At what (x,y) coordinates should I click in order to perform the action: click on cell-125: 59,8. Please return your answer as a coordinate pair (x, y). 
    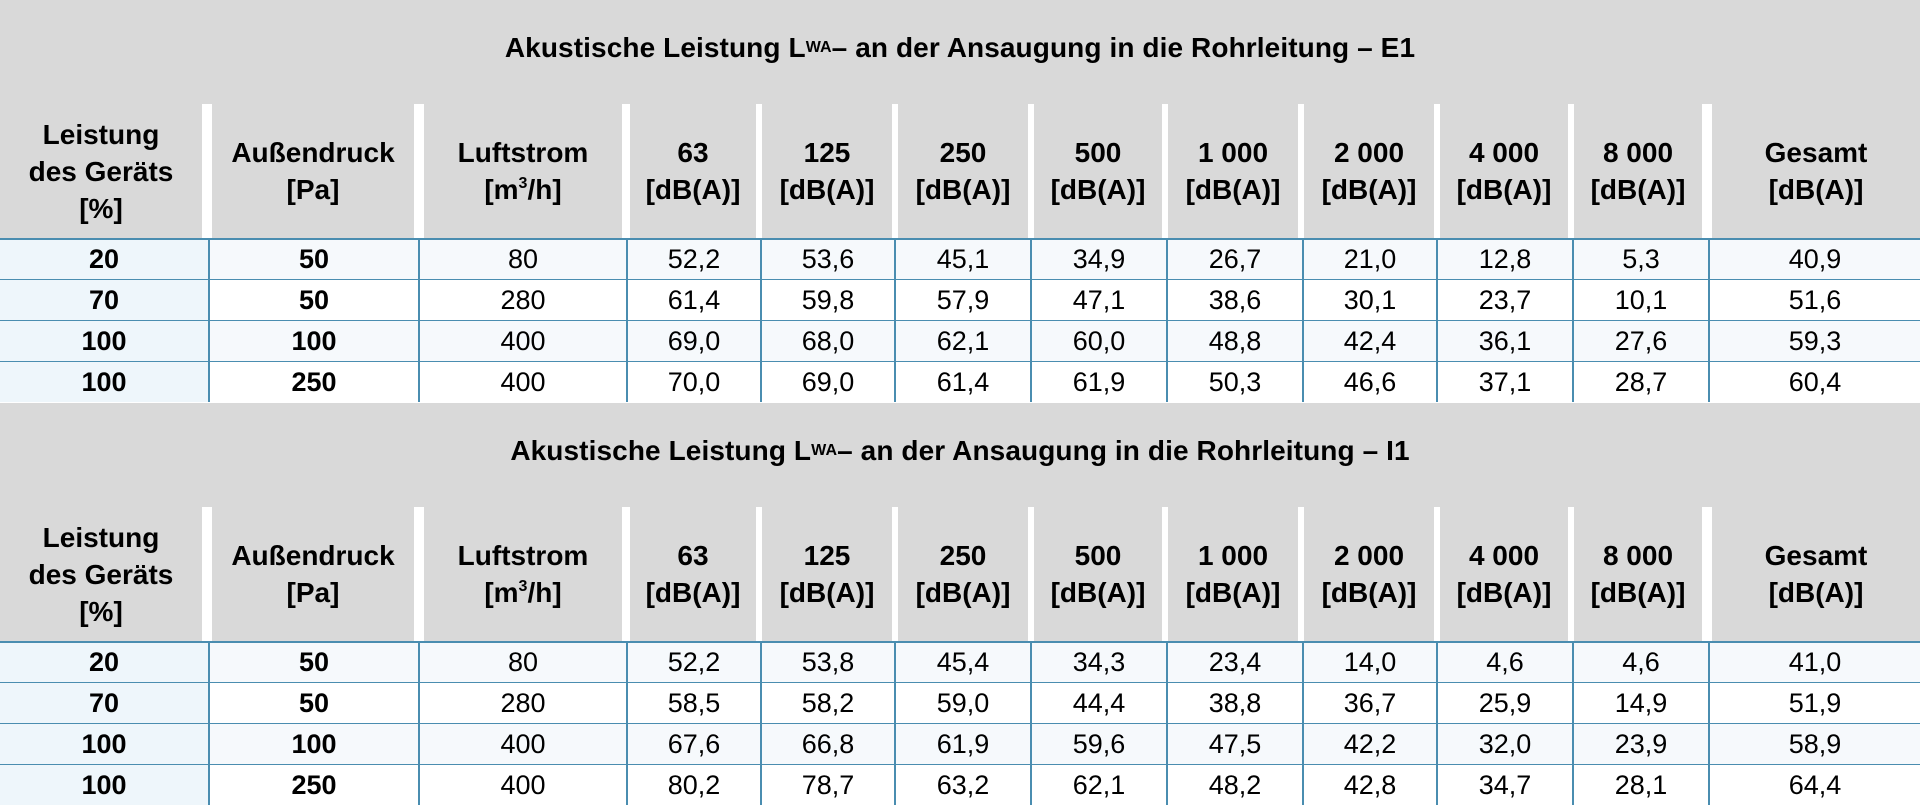
    Looking at the image, I should click on (827, 300).